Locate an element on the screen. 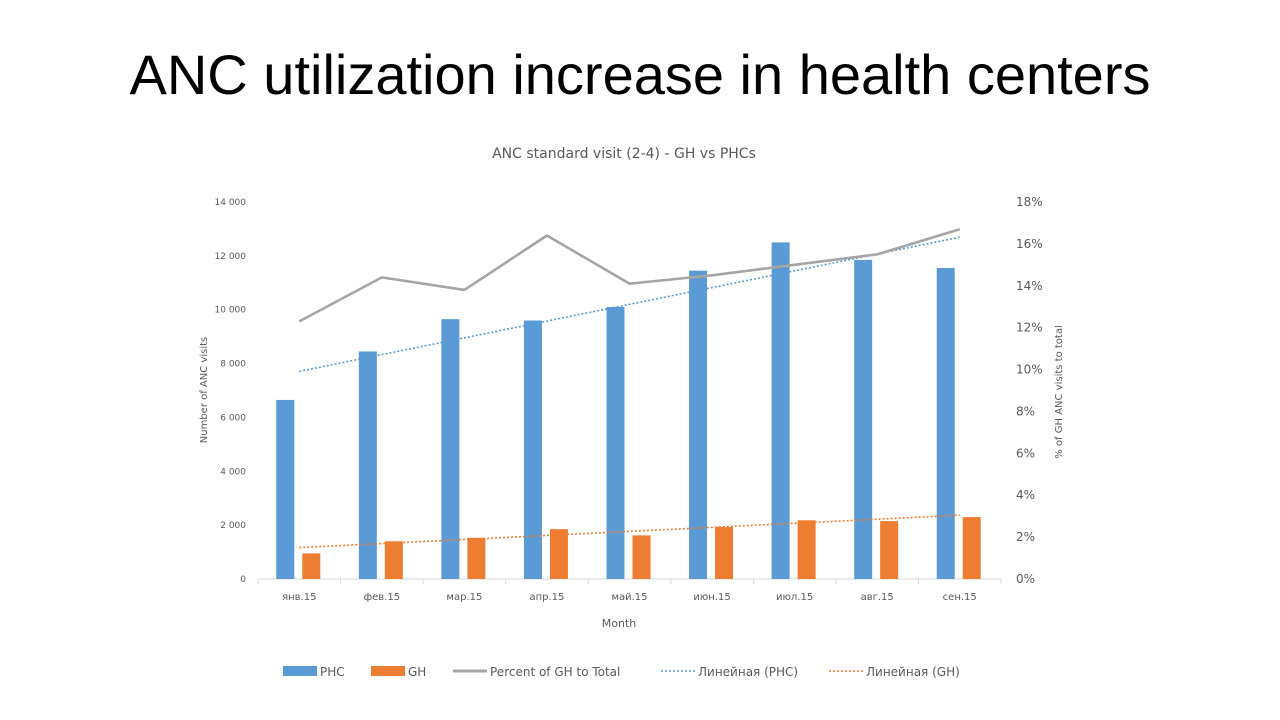  y-tick-label: 12 000 is located at coordinates (231, 257).